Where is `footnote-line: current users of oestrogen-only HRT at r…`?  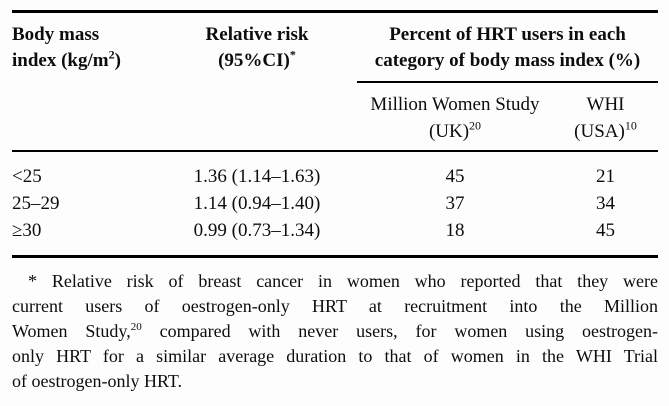
footnote-line: current users of oestrogen-only HRT at r… is located at coordinates (335, 306).